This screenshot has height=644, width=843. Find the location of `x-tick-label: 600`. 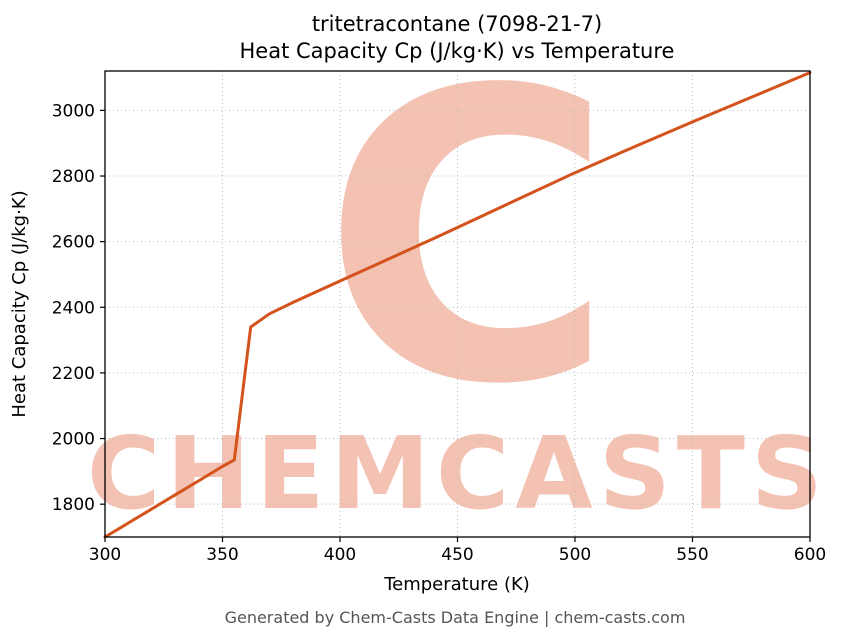

x-tick-label: 600 is located at coordinates (810, 555).